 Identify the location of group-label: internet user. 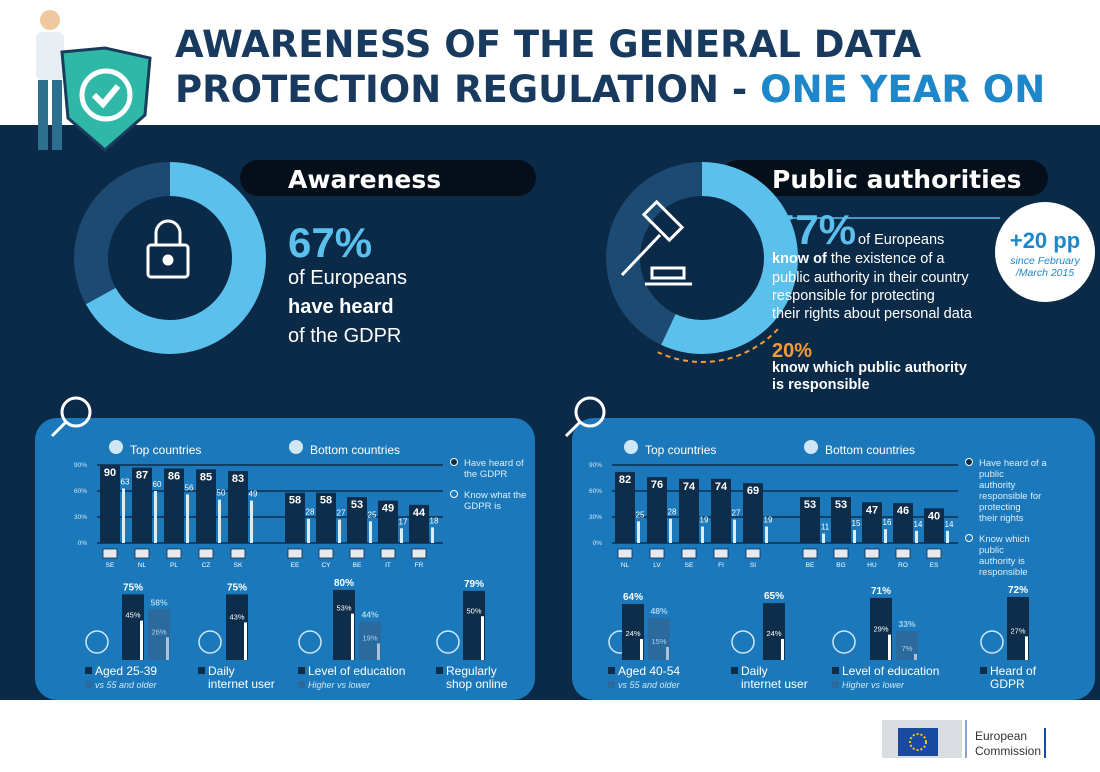
(774, 684).